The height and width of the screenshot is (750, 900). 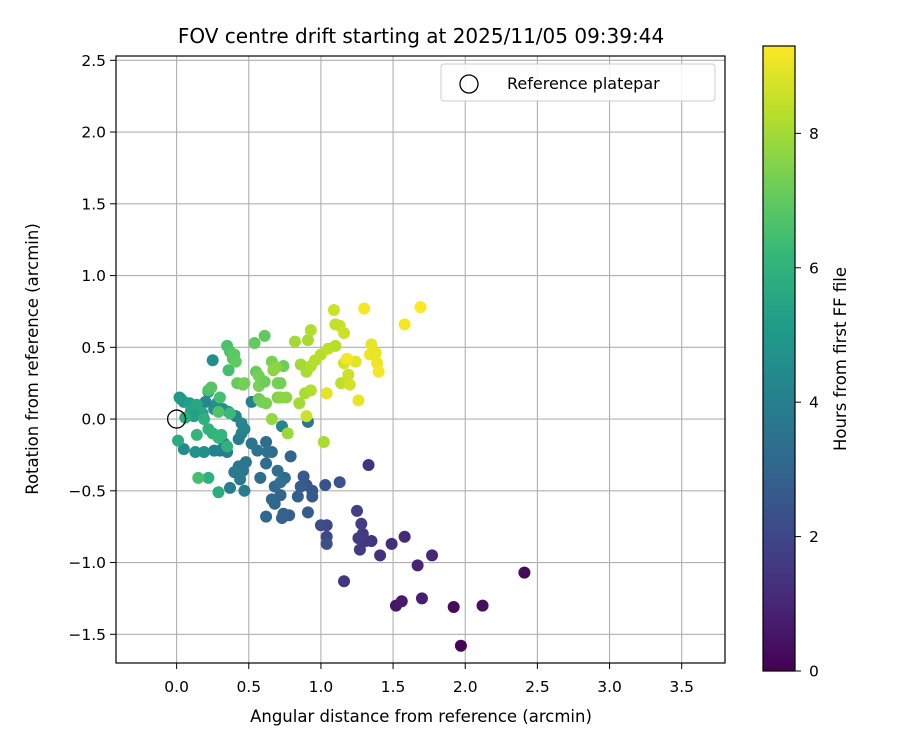 I want to click on colorbar-label: Hours from first FF file, so click(x=840, y=359).